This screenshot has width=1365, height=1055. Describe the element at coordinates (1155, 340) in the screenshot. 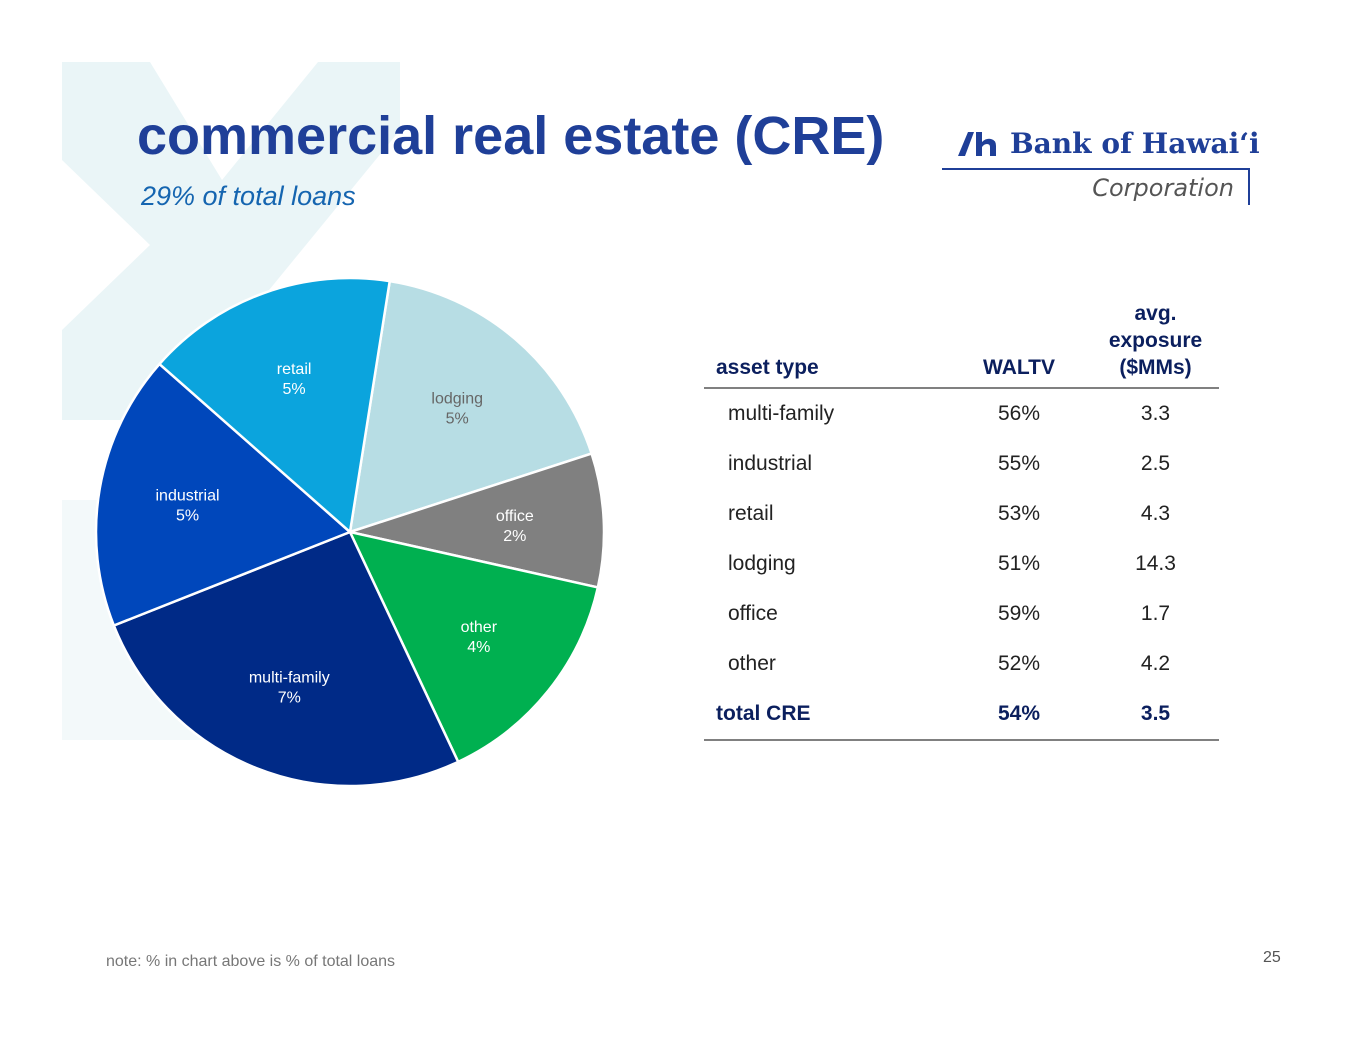

I see `header-avg-line2: exposure` at that location.